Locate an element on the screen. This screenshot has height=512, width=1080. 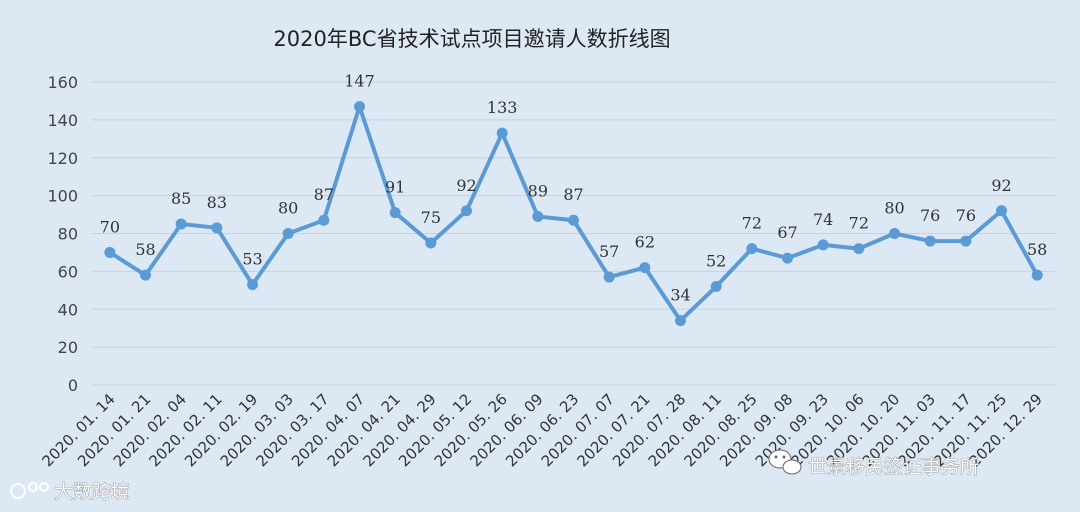
data-label: 147 is located at coordinates (359, 81).